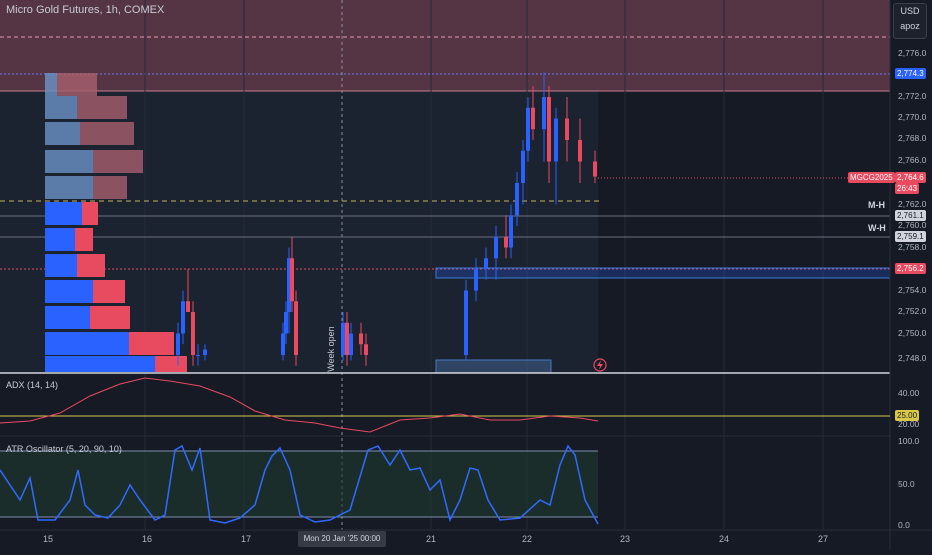  I want to click on price-tick: 2,776.0, so click(912, 53).